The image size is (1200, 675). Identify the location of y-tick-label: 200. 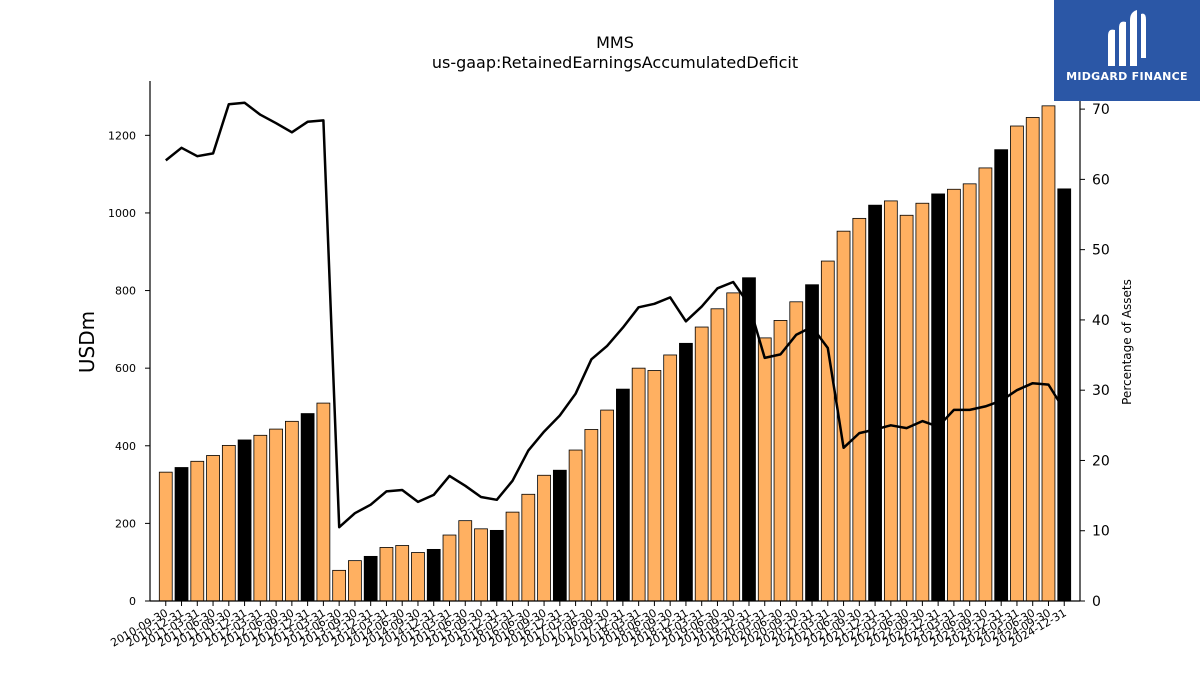
(125, 523).